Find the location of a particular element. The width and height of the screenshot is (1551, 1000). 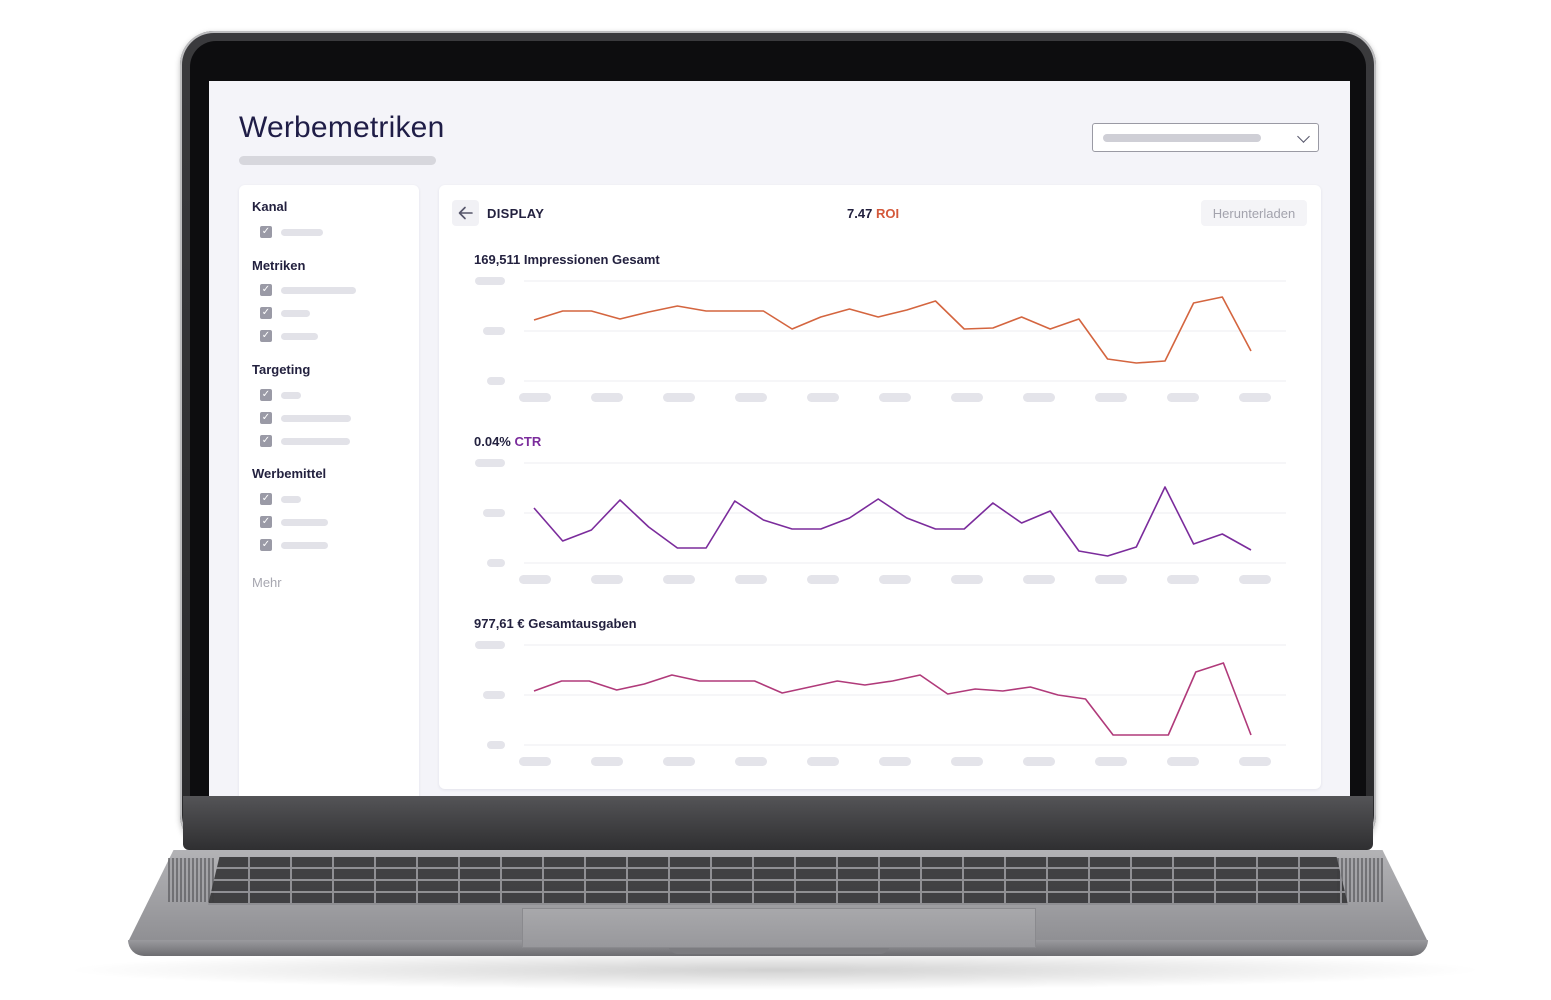

checkbox-metriken-2: ✓ is located at coordinates (266, 313).